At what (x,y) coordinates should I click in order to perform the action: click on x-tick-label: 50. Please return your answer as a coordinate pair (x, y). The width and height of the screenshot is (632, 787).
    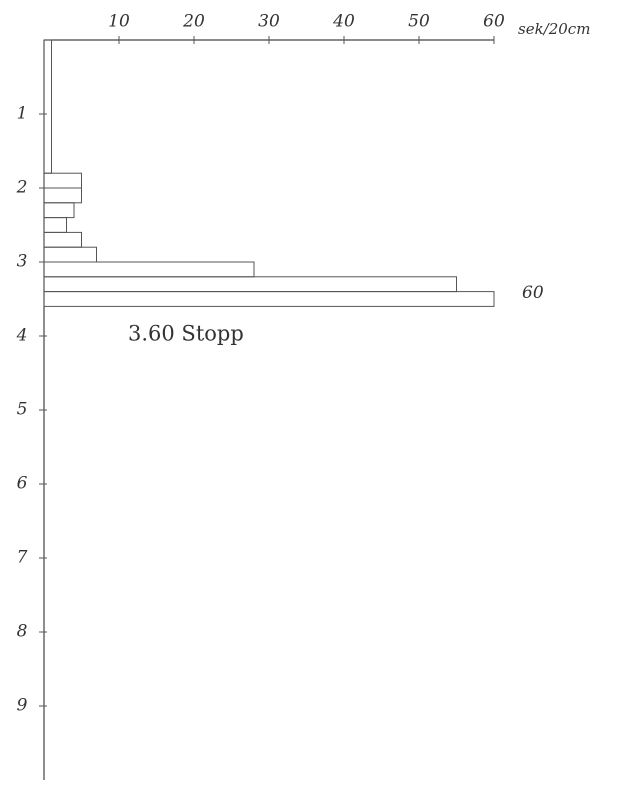
    Looking at the image, I should click on (419, 22).